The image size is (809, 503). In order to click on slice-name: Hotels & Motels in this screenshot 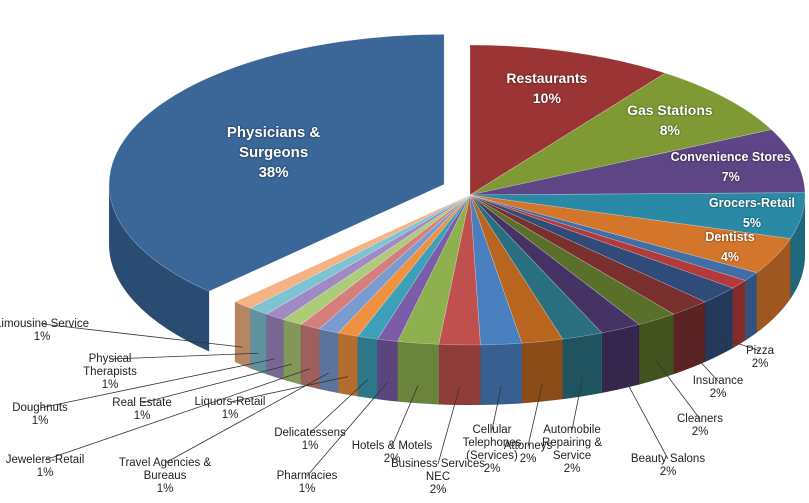, I will do `click(392, 446)`.